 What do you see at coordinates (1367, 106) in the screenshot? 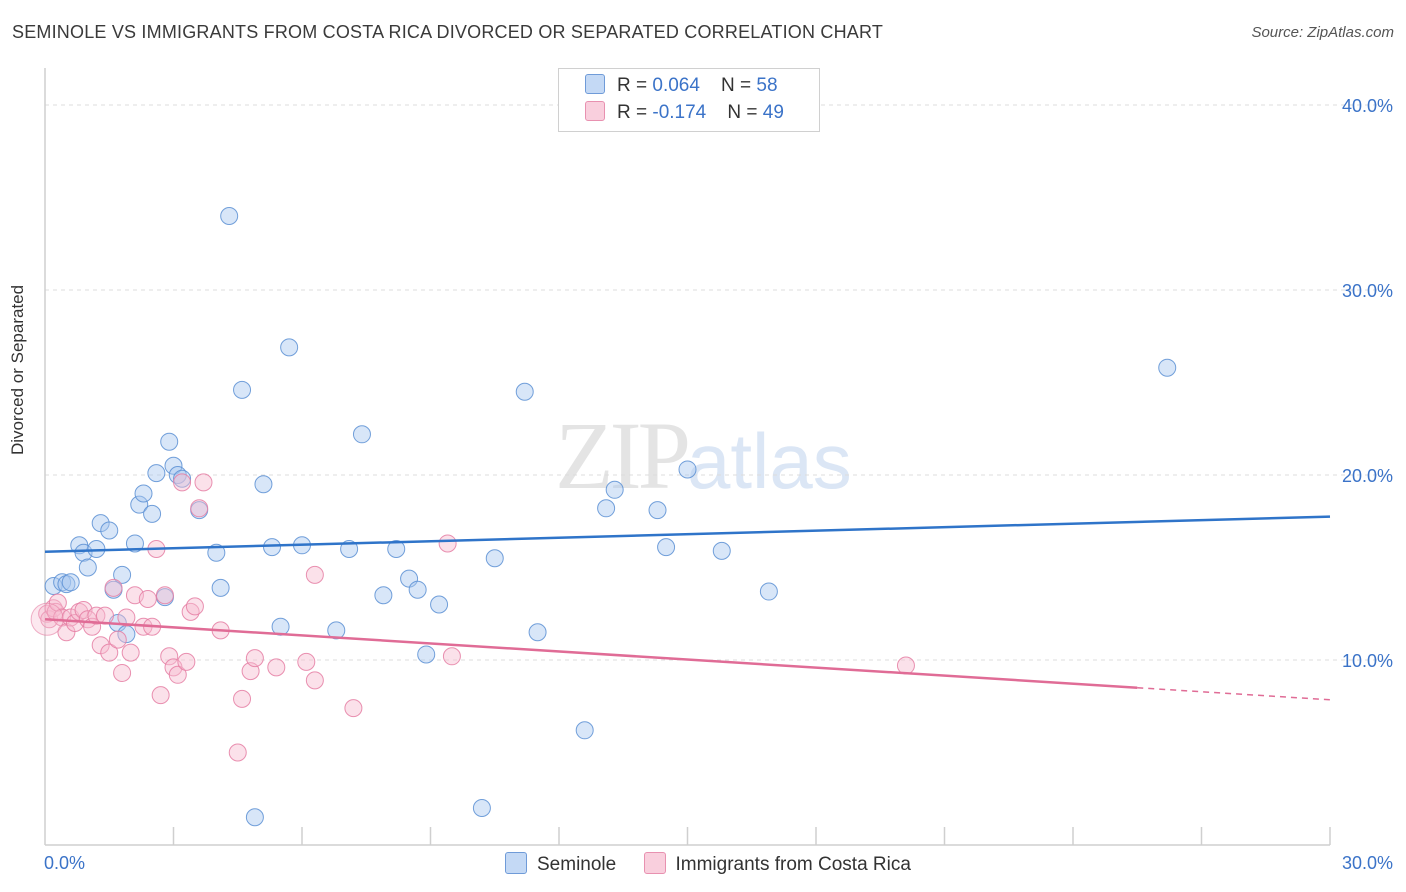
I see `y-tick-label: 40.0%` at bounding box center [1367, 106].